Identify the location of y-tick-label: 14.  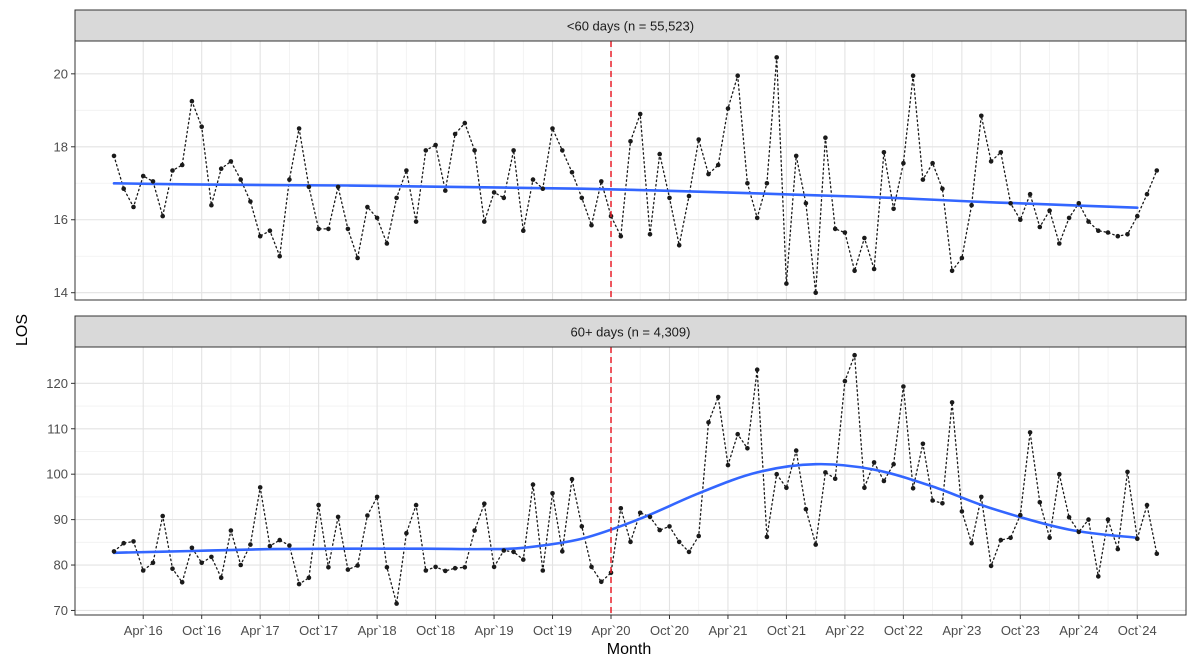
(61, 292).